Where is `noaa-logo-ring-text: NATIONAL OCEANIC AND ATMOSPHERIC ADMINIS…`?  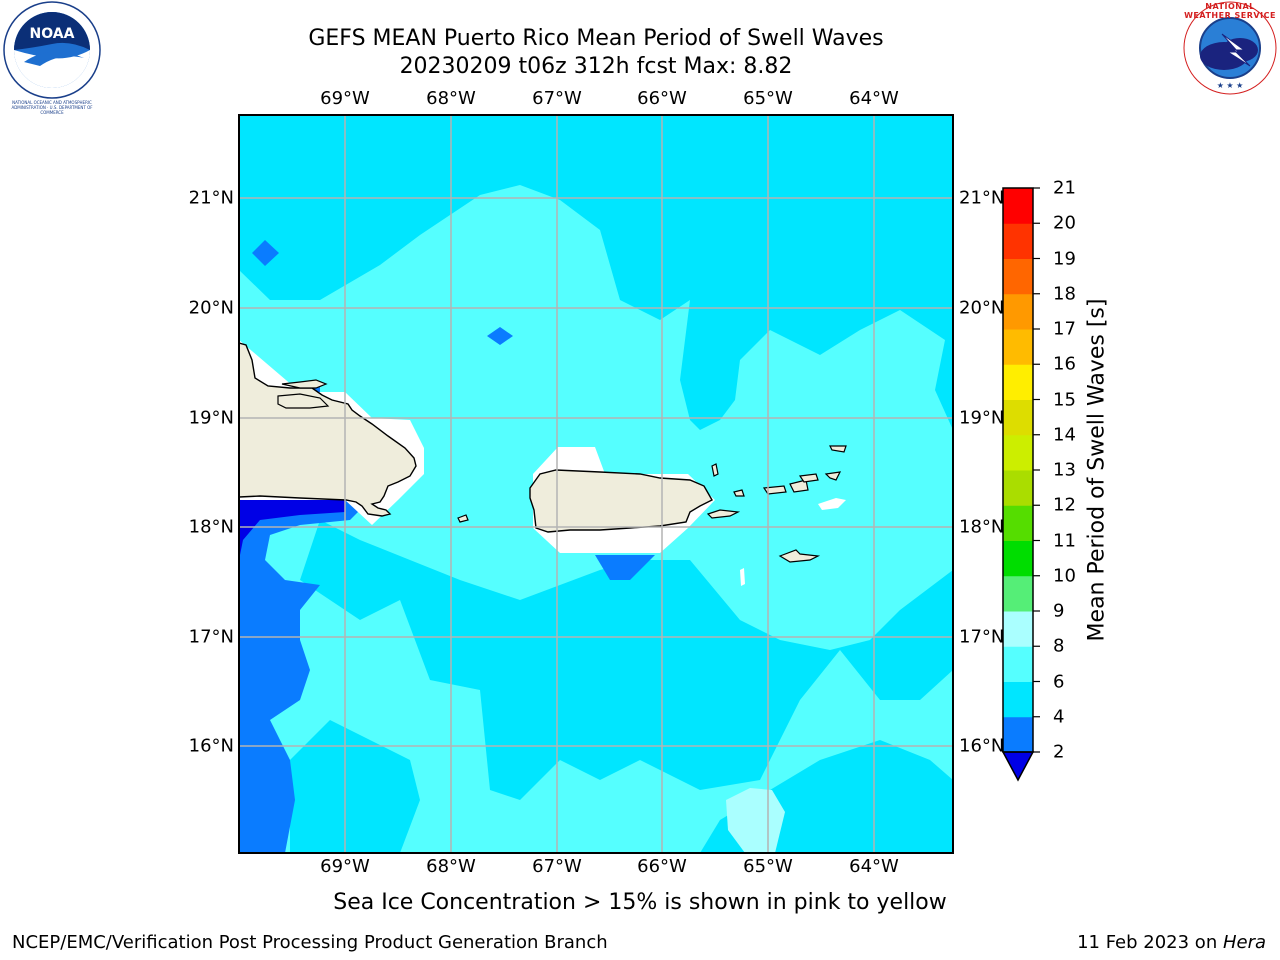
noaa-logo-ring-text: NATIONAL OCEANIC AND ATMOSPHERIC ADMINIS… is located at coordinates (52, 107).